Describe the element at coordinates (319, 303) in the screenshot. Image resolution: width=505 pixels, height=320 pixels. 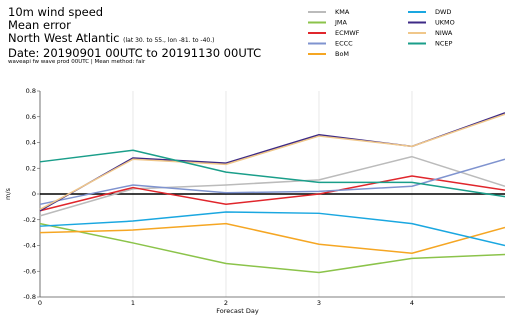
I see `x-tick-label: 3` at that location.